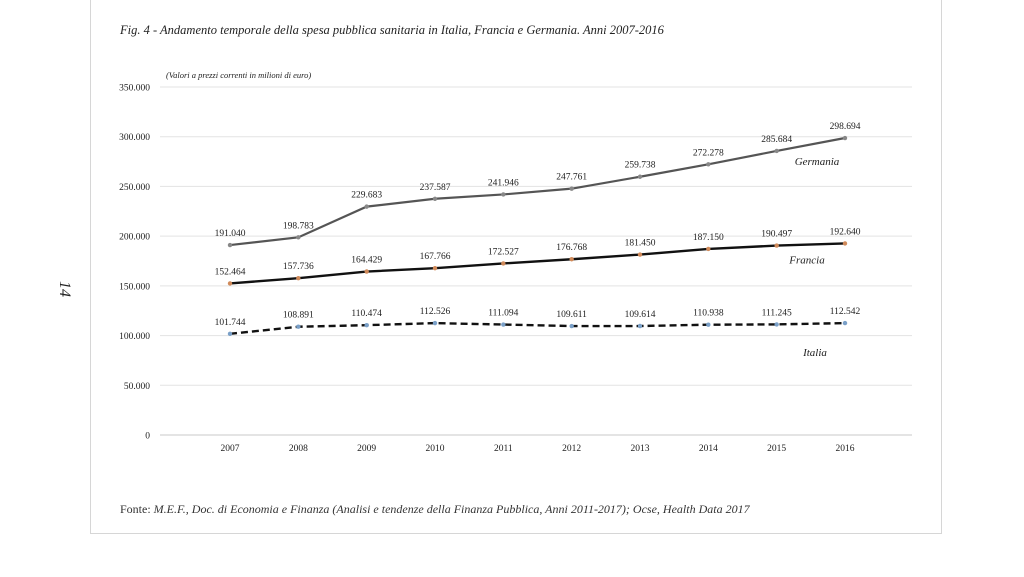 The image size is (1024, 577). Describe the element at coordinates (298, 267) in the screenshot. I see `data-label: 157.736` at that location.